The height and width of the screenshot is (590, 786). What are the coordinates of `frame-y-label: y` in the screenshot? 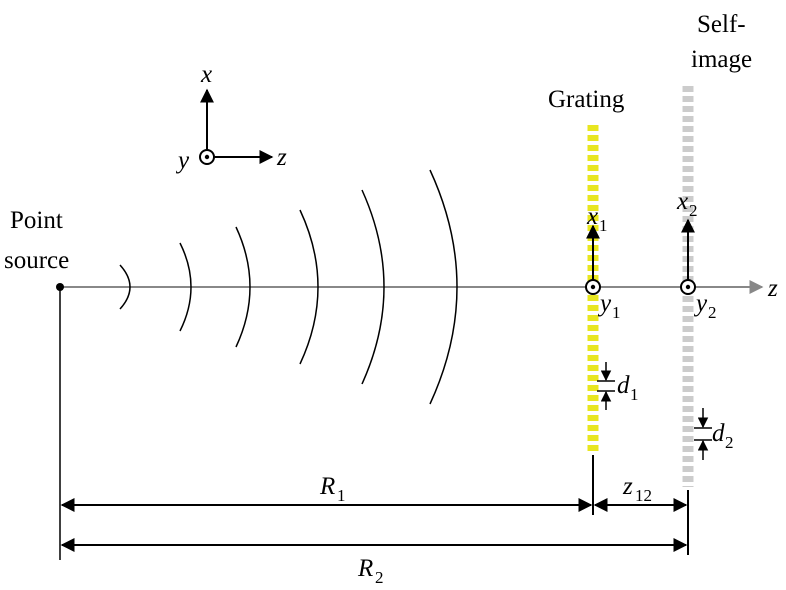 It's located at (182, 160).